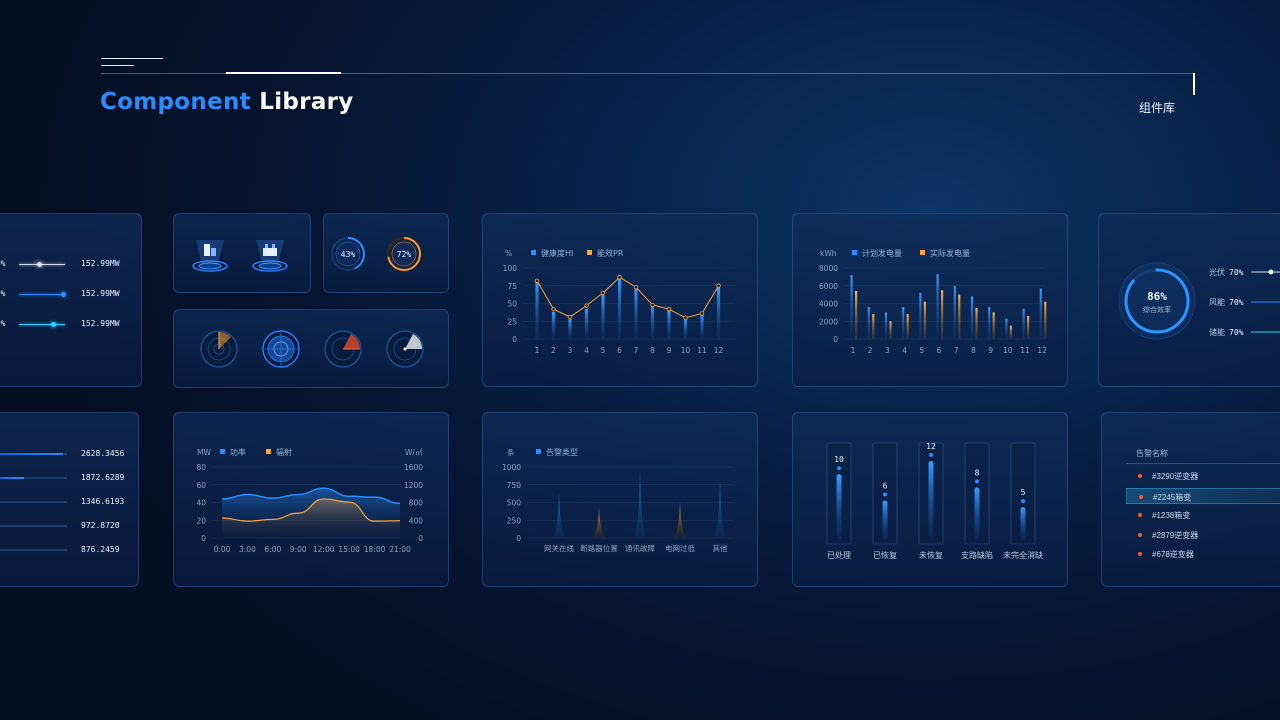  I want to click on header-decor-line-short2, so click(117, 65).